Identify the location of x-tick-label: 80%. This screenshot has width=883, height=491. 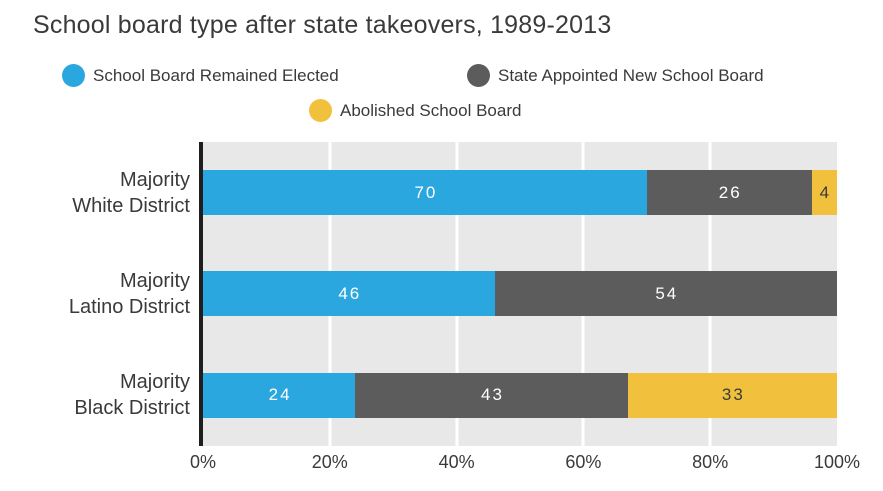
(710, 462).